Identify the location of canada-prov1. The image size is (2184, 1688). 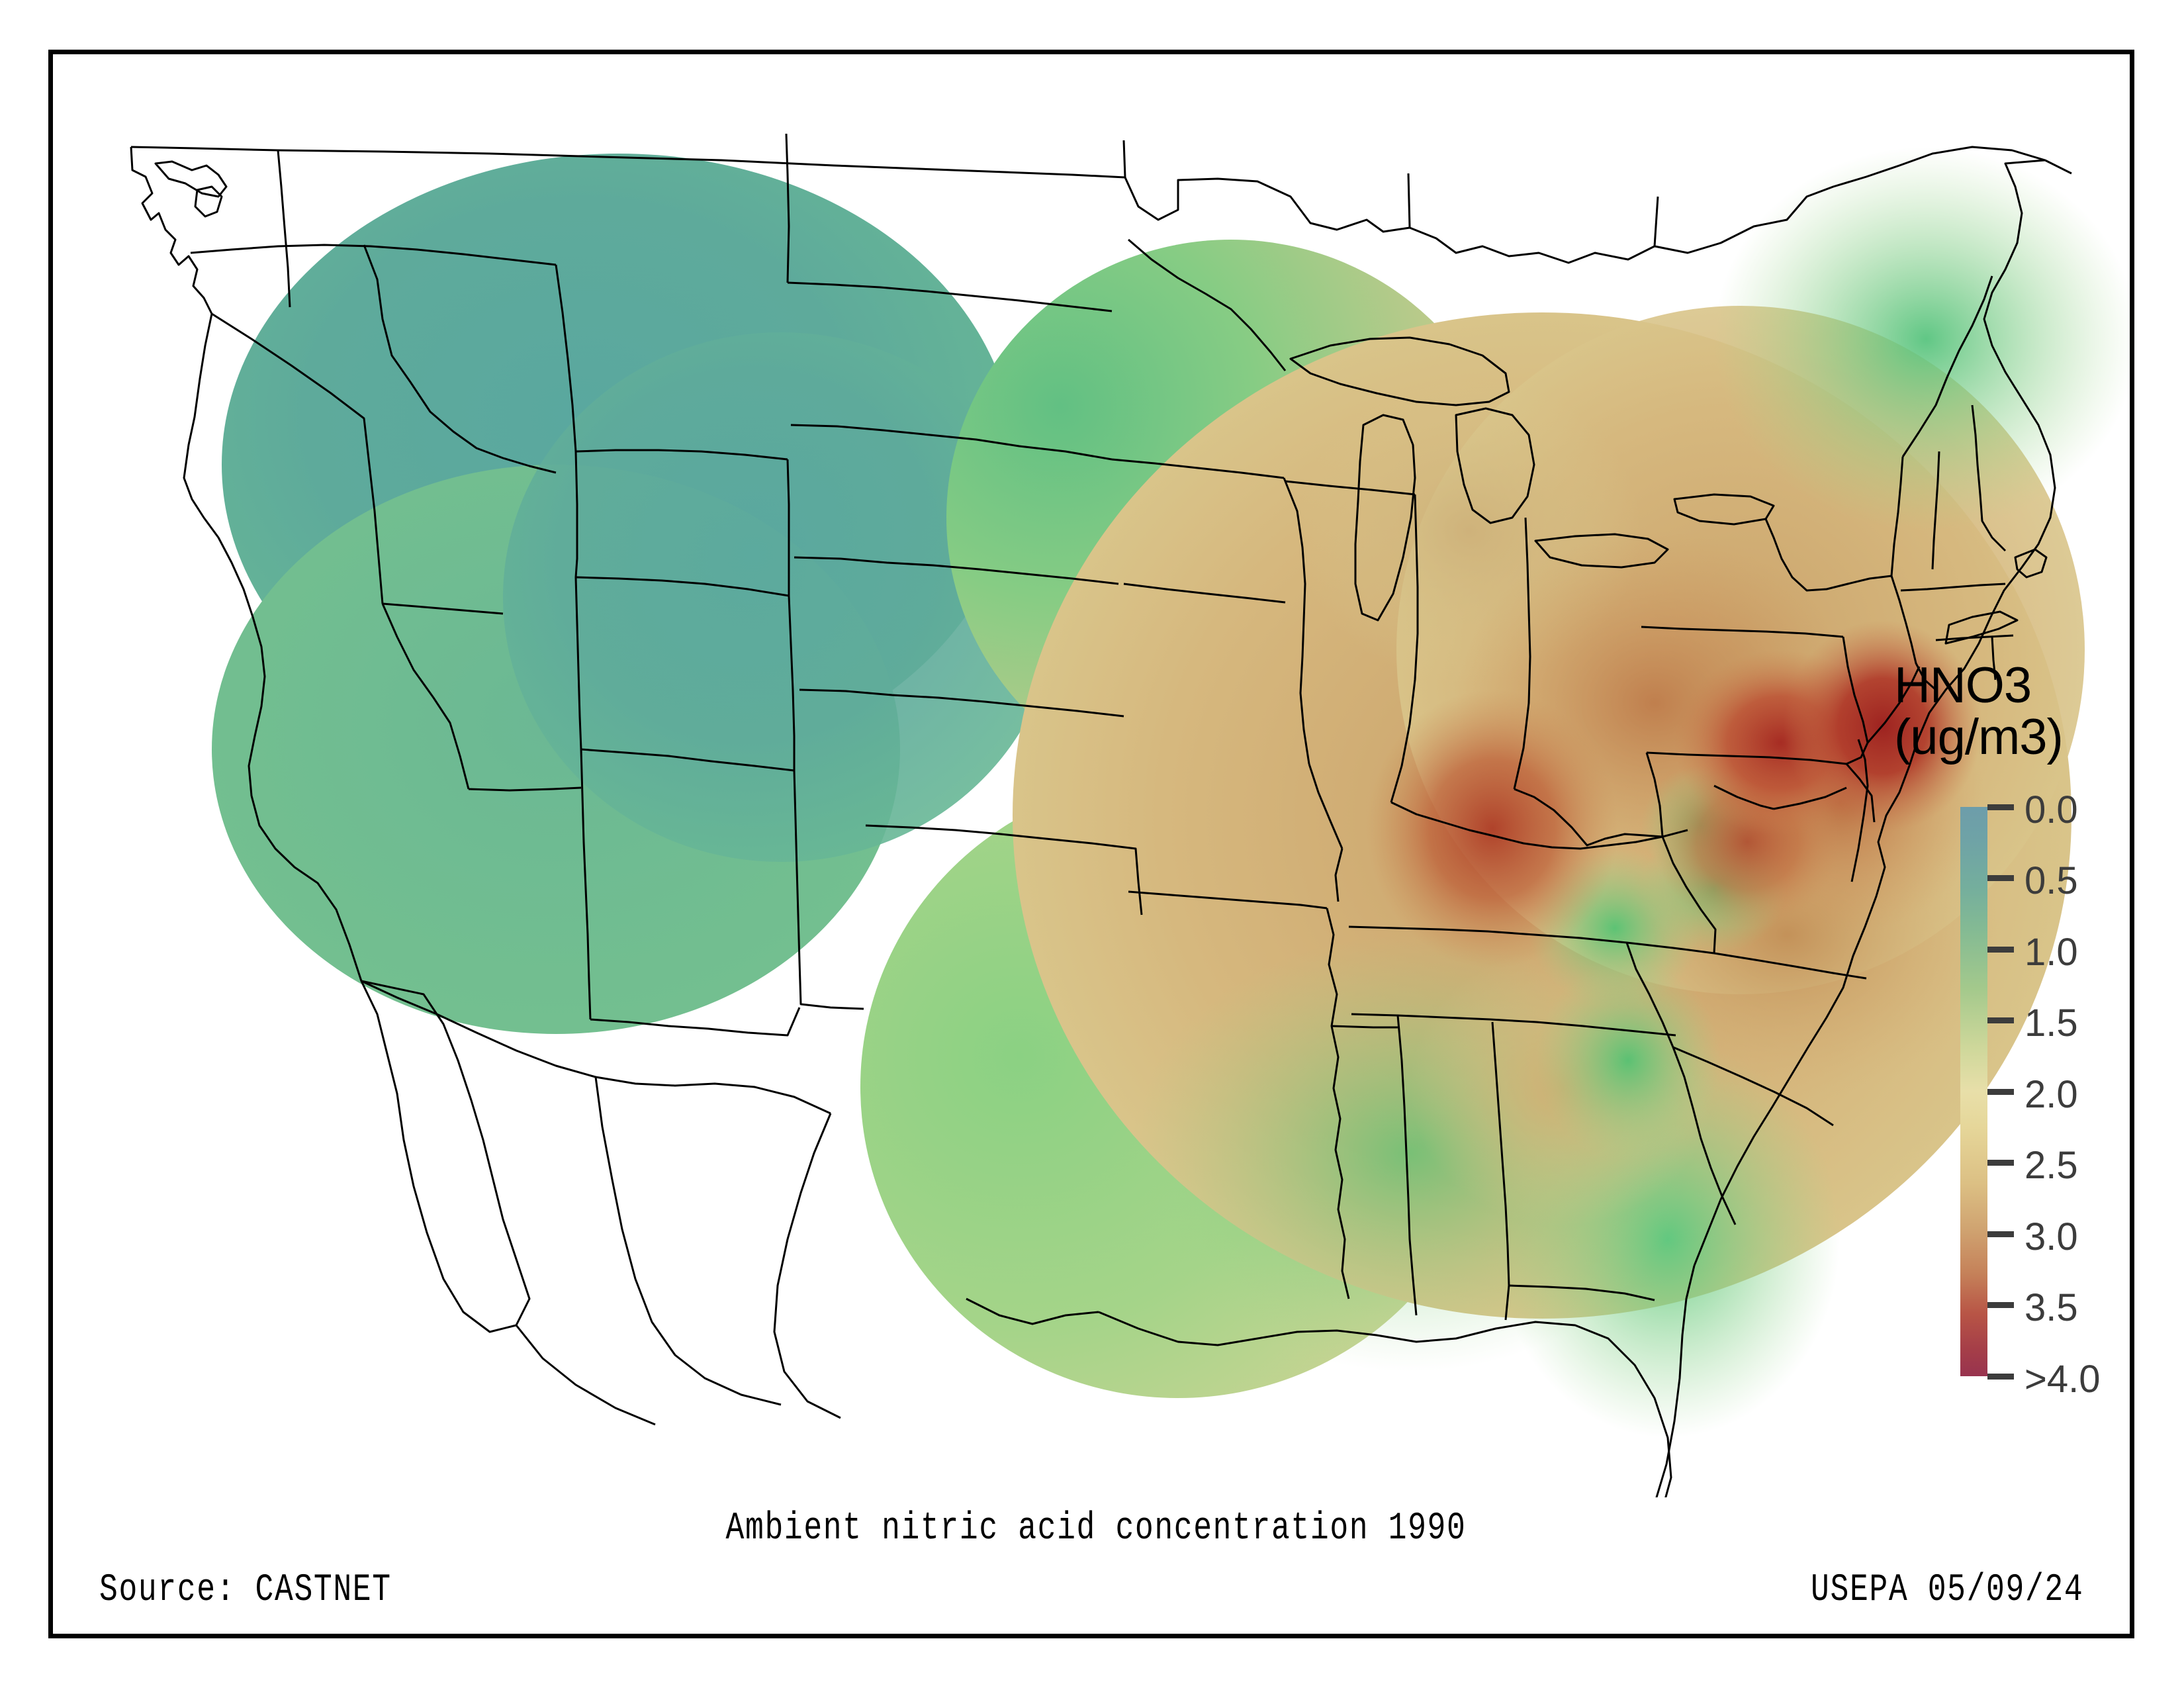
(787, 153).